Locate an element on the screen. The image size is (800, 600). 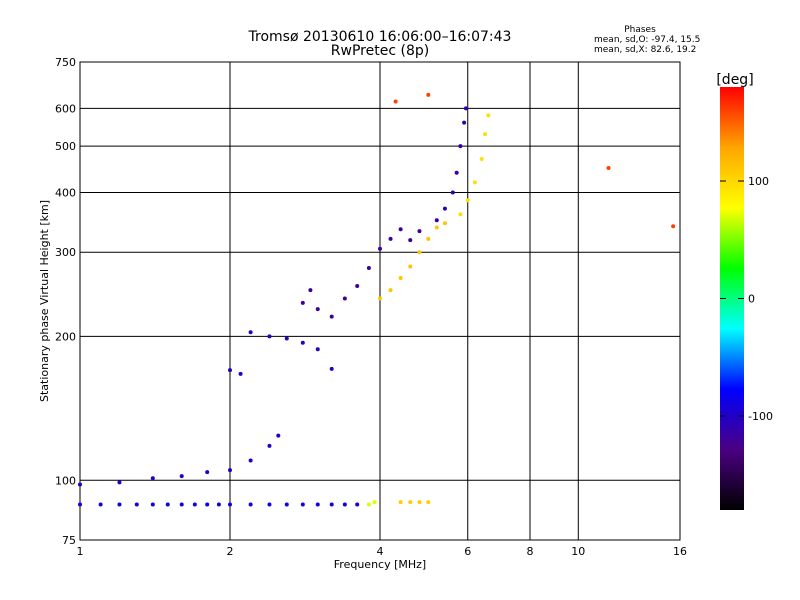
colorbar-label: [deg] is located at coordinates (734, 80).